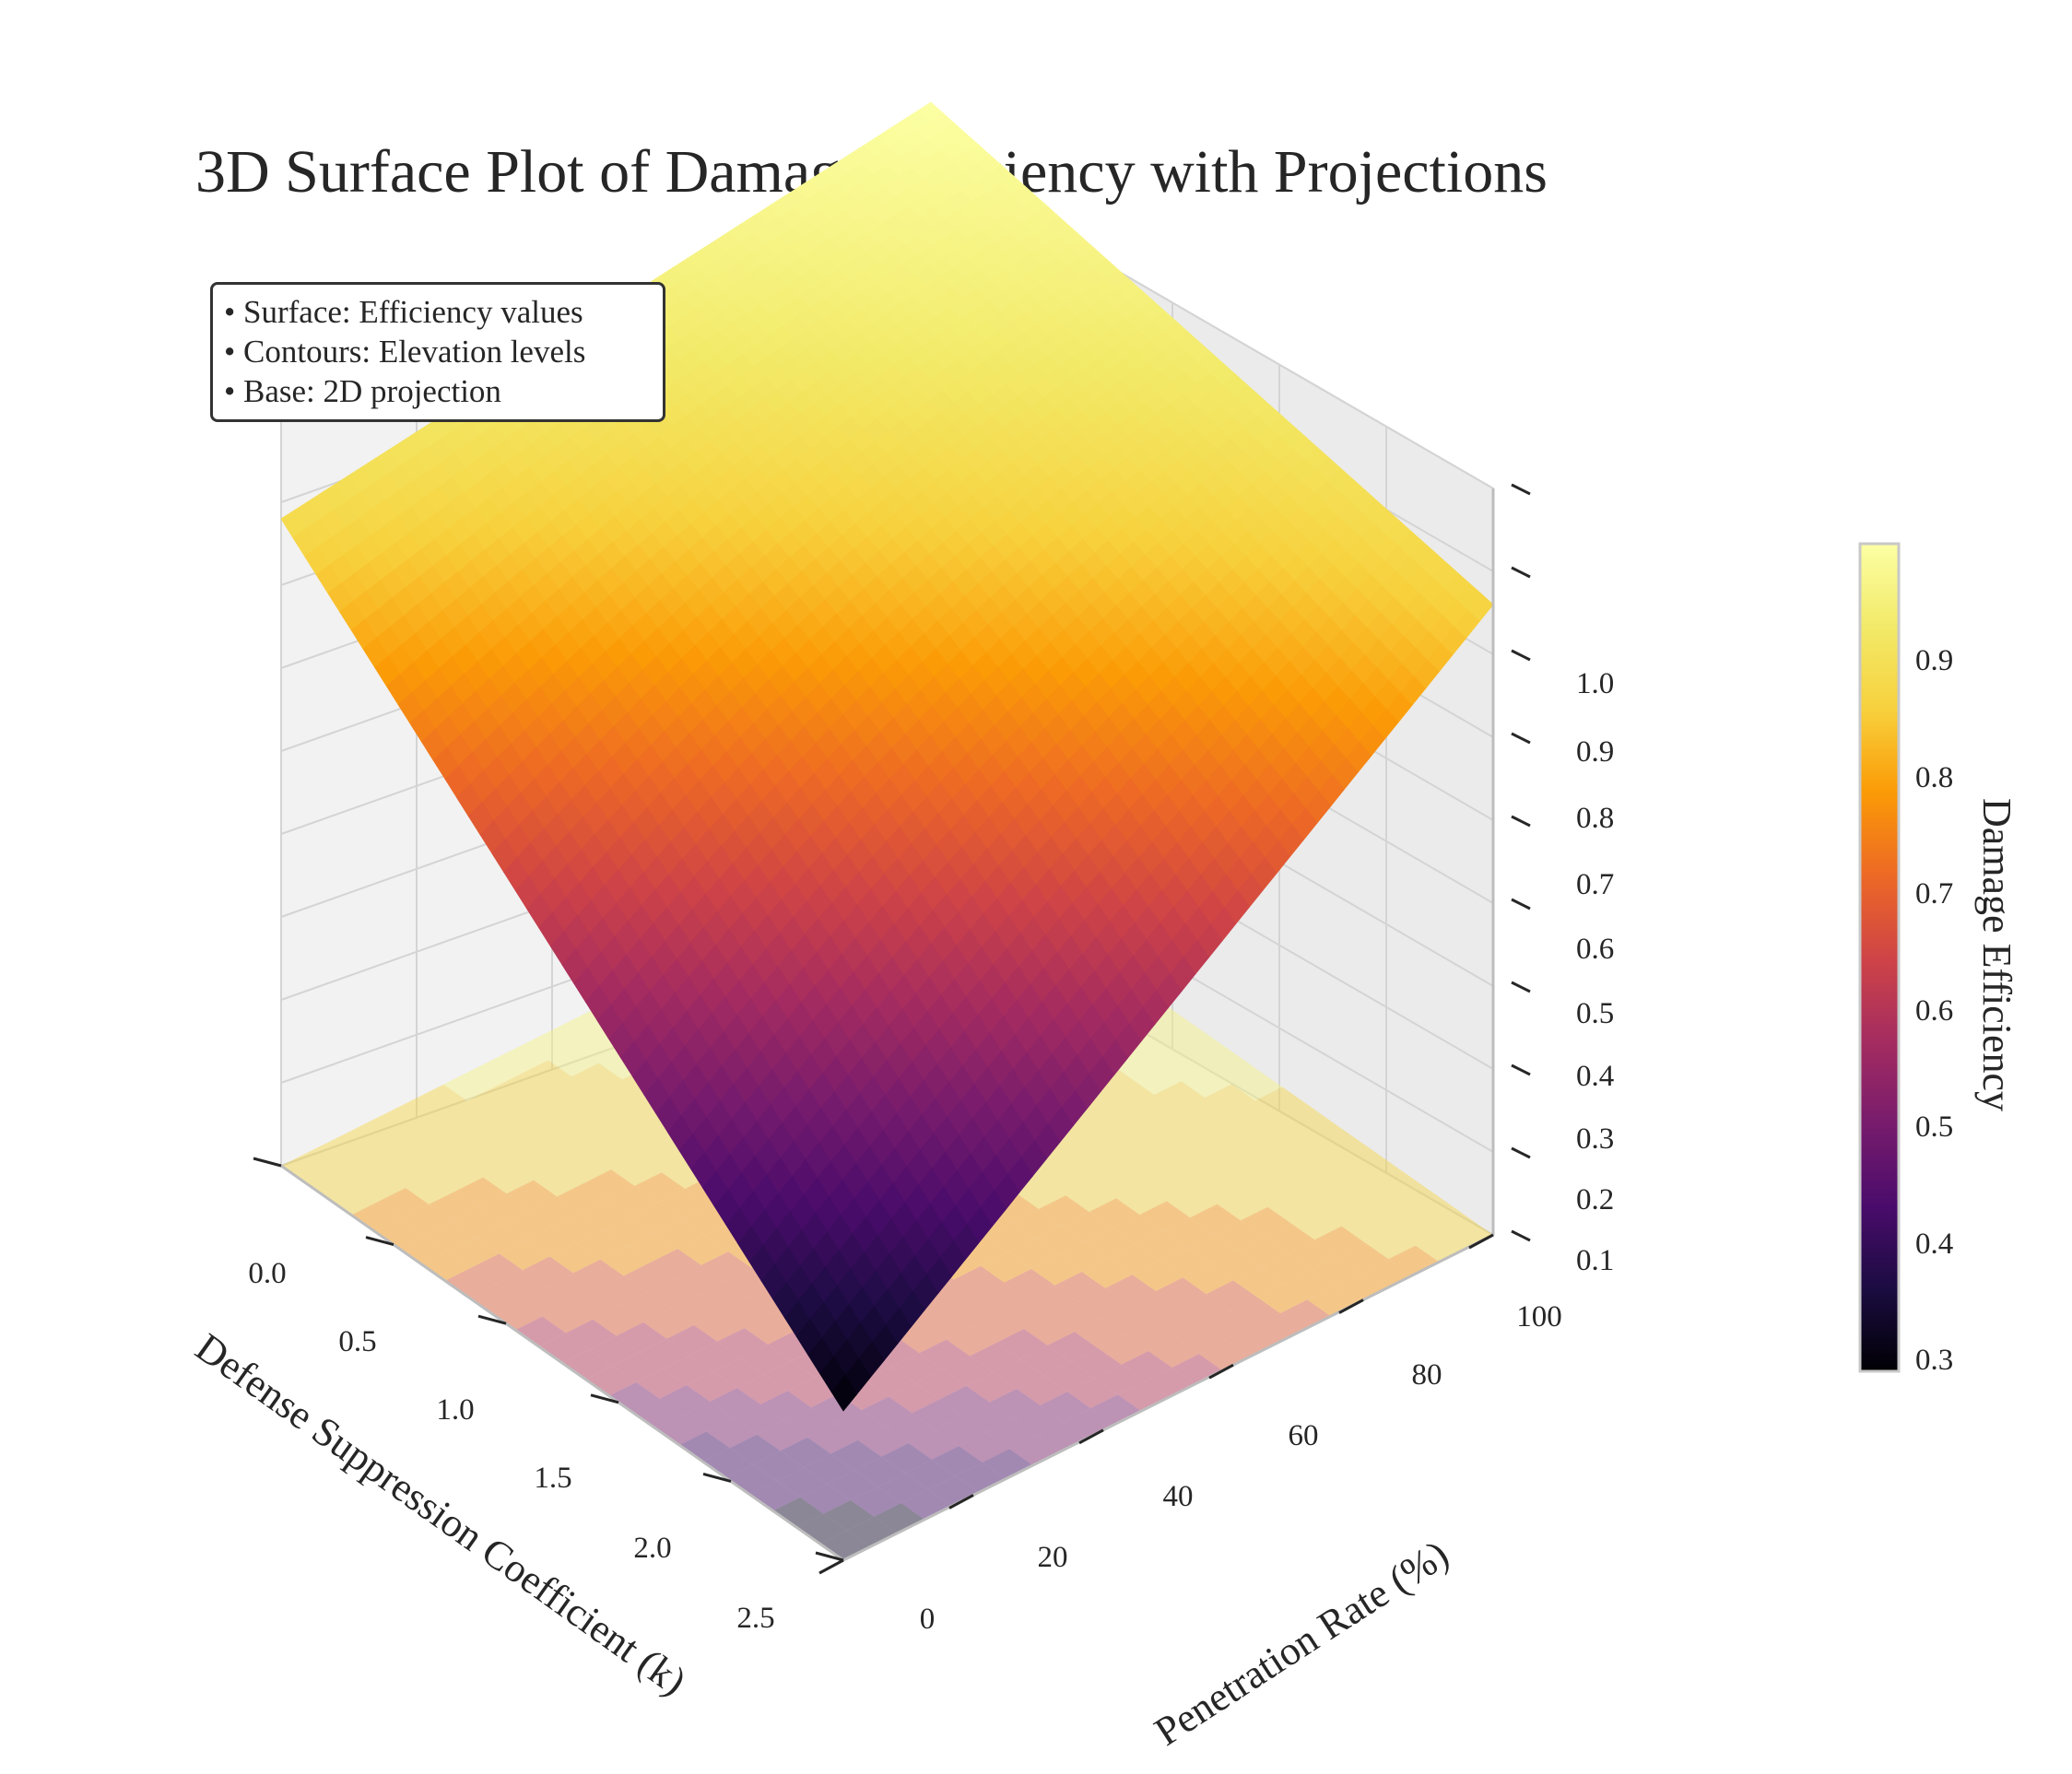  I want to click on colorbar-tick-label: 0.5, so click(1934, 1127).